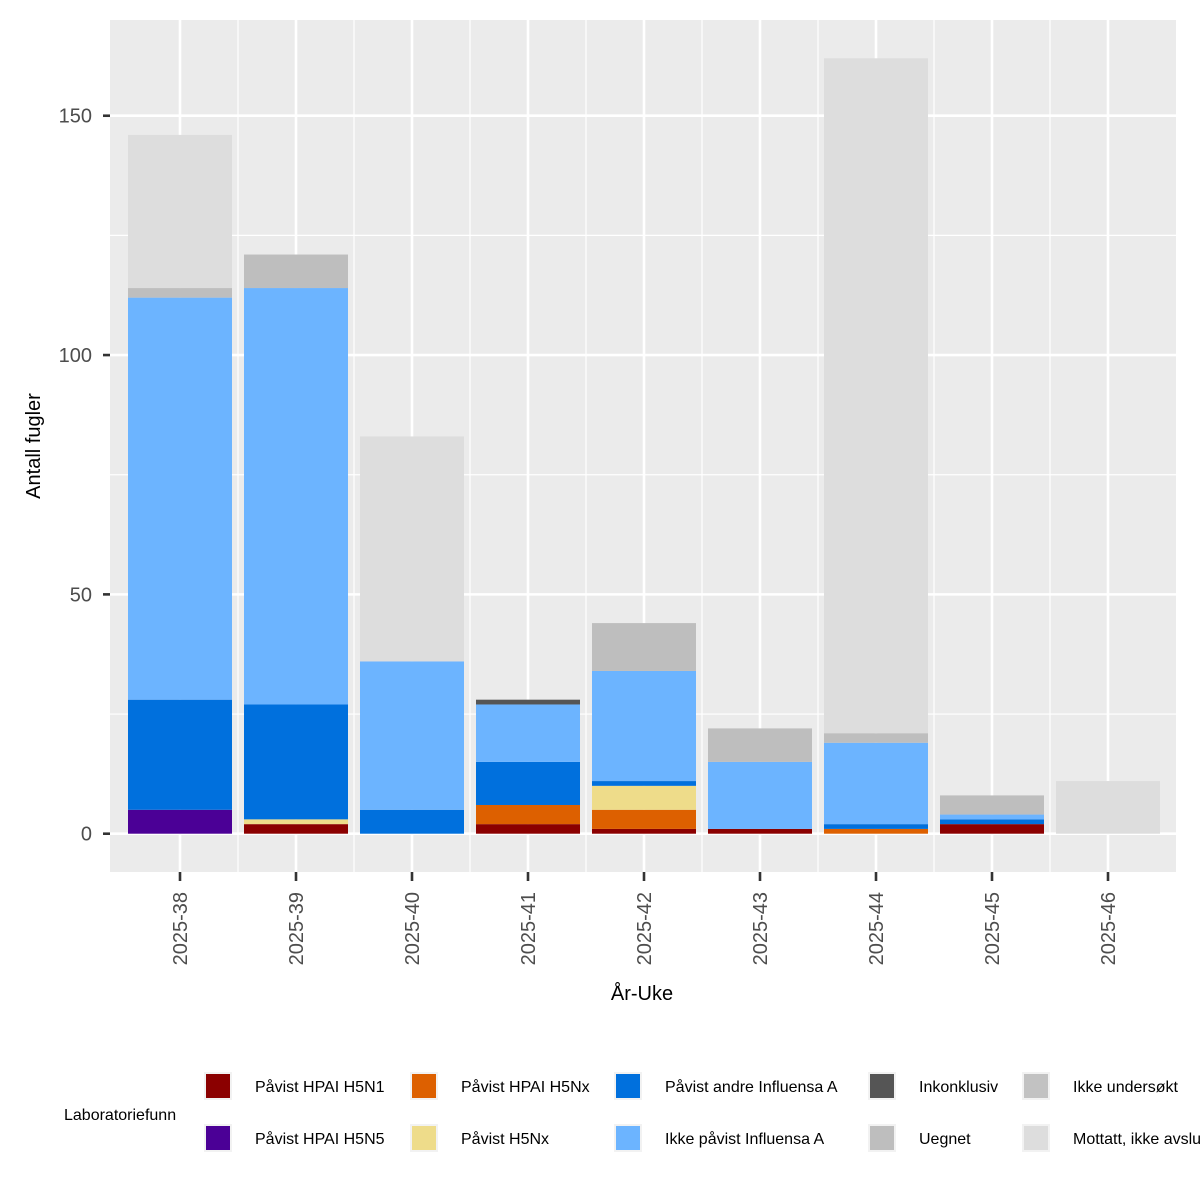 The image size is (1200, 1200). What do you see at coordinates (34, 446) in the screenshot?
I see `y-axis-title: Antall fugler` at bounding box center [34, 446].